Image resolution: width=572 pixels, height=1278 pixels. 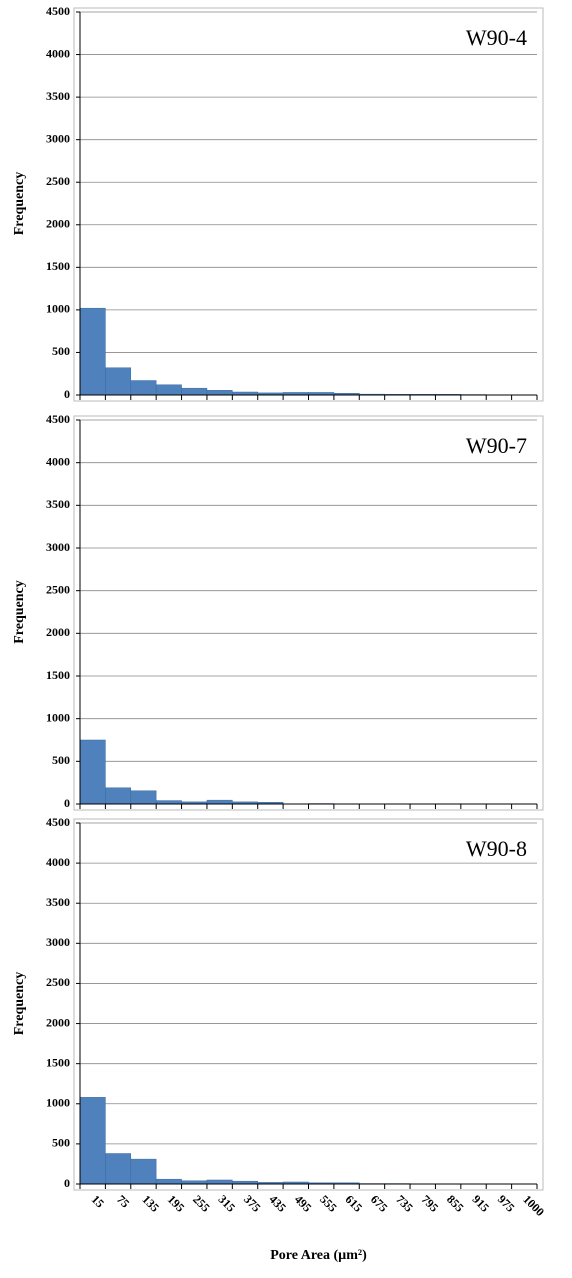 What do you see at coordinates (404, 1203) in the screenshot?
I see `x-tick-label: 735` at bounding box center [404, 1203].